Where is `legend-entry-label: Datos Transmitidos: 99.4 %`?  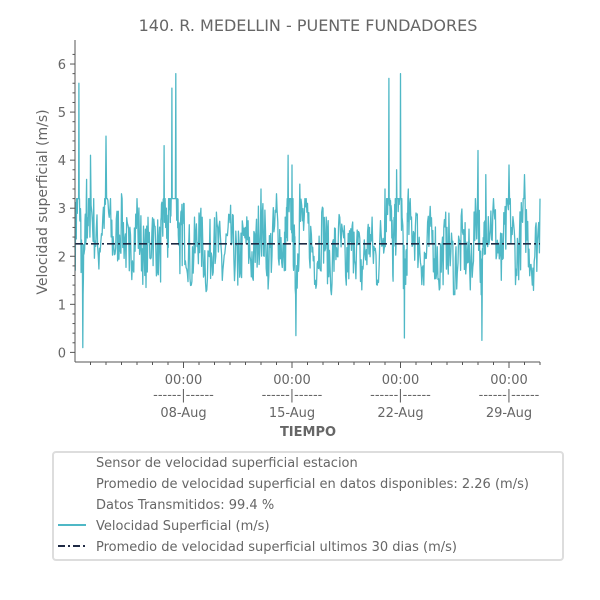 legend-entry-label: Datos Transmitidos: 99.4 % is located at coordinates (185, 505).